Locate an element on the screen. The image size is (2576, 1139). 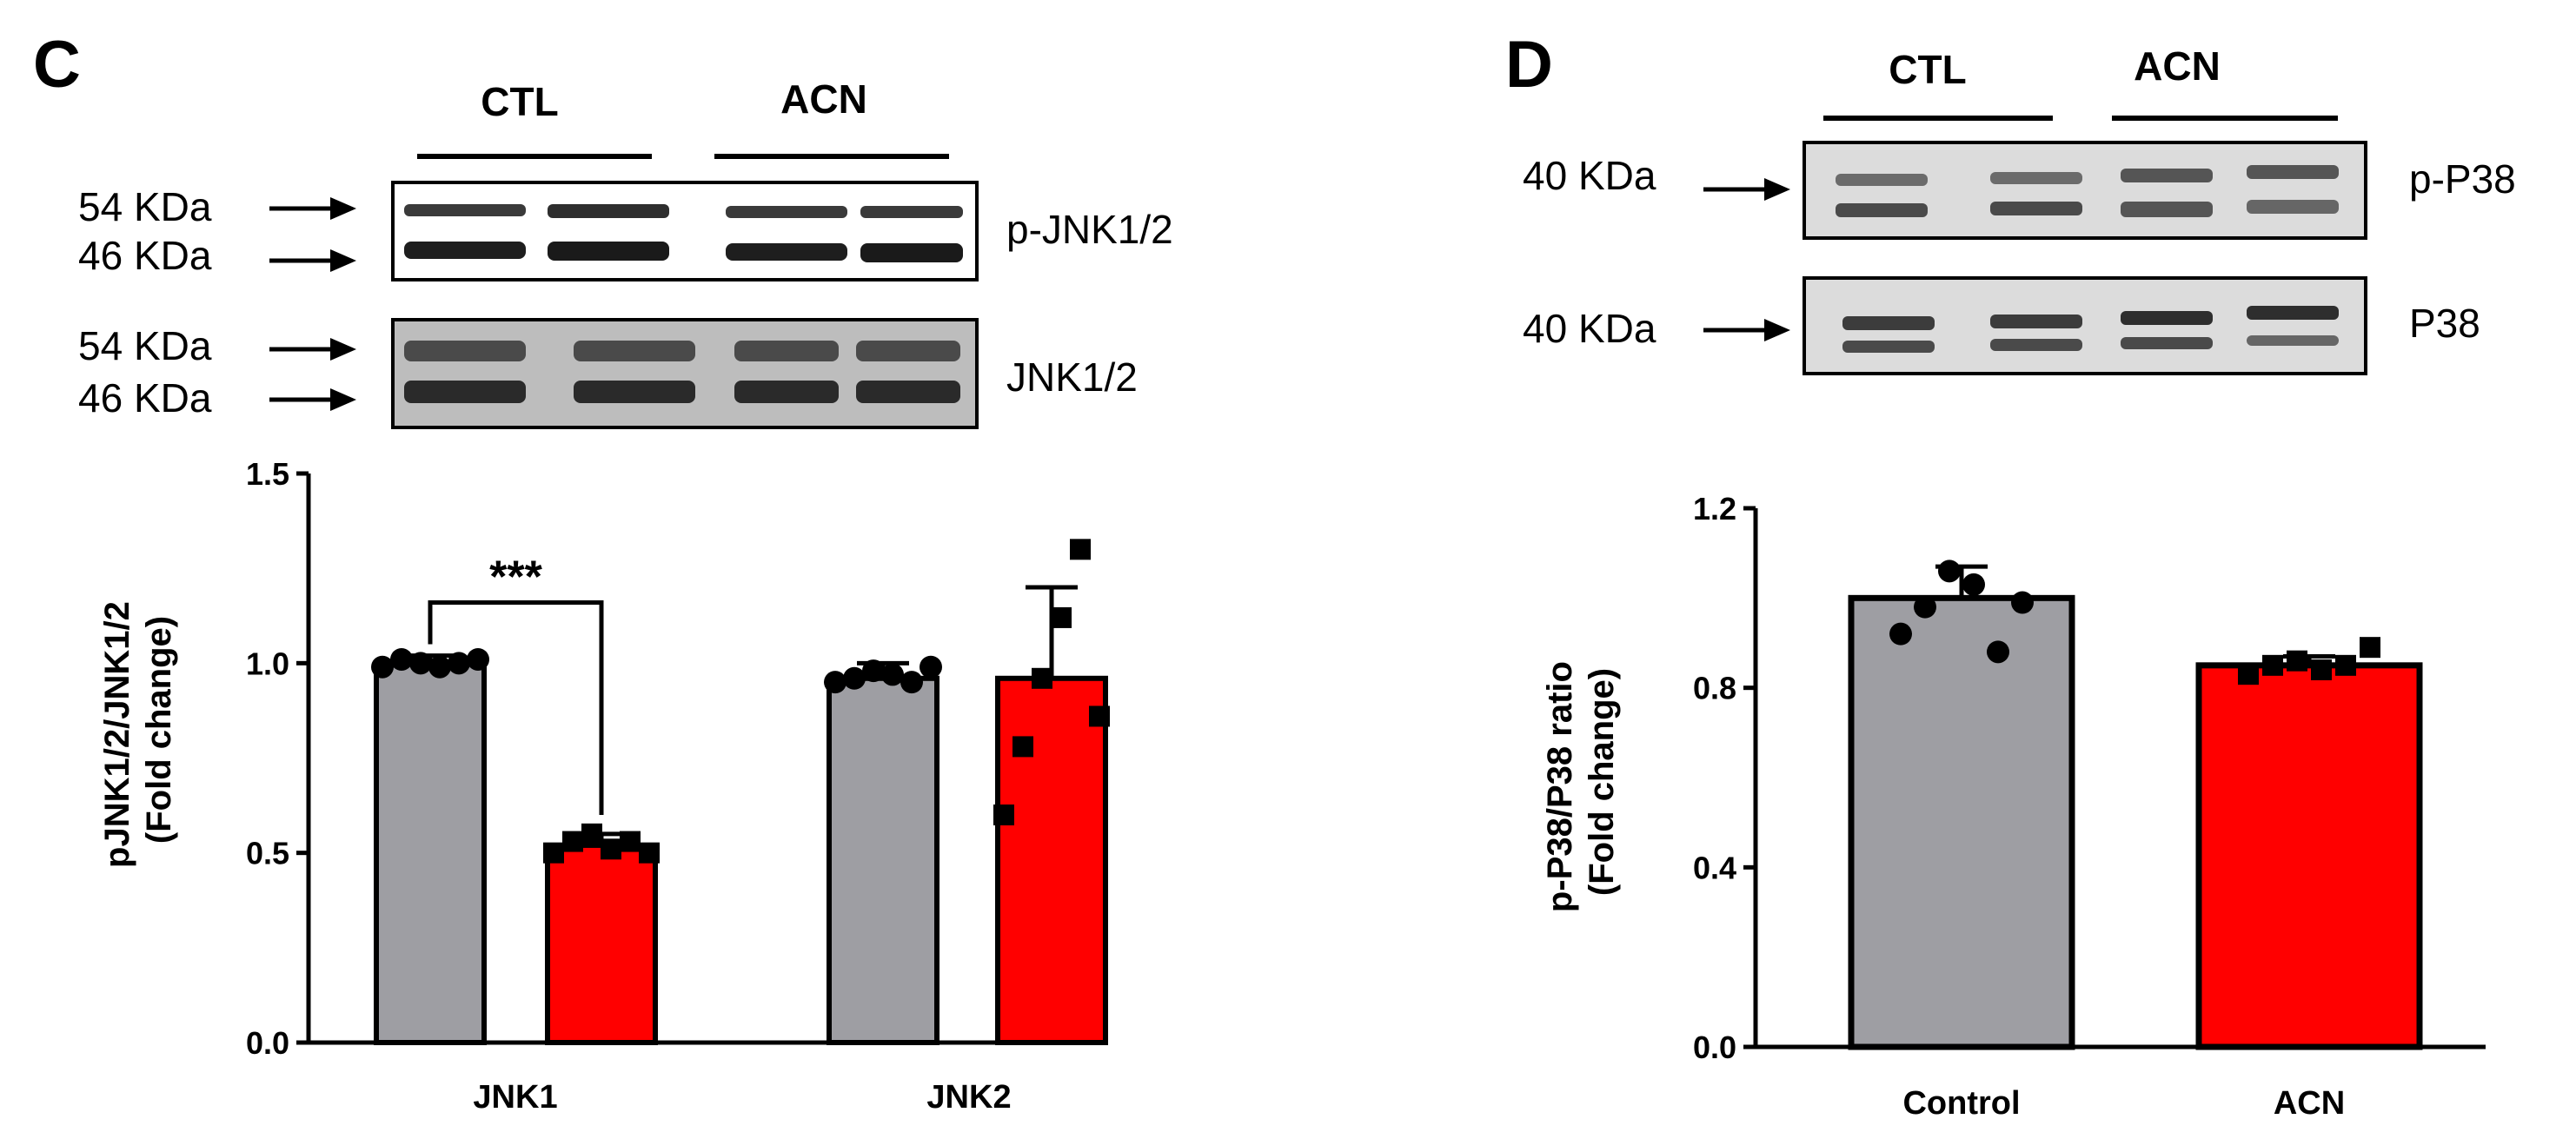
blot-name-jnk: JNK1/2 is located at coordinates (1072, 377).